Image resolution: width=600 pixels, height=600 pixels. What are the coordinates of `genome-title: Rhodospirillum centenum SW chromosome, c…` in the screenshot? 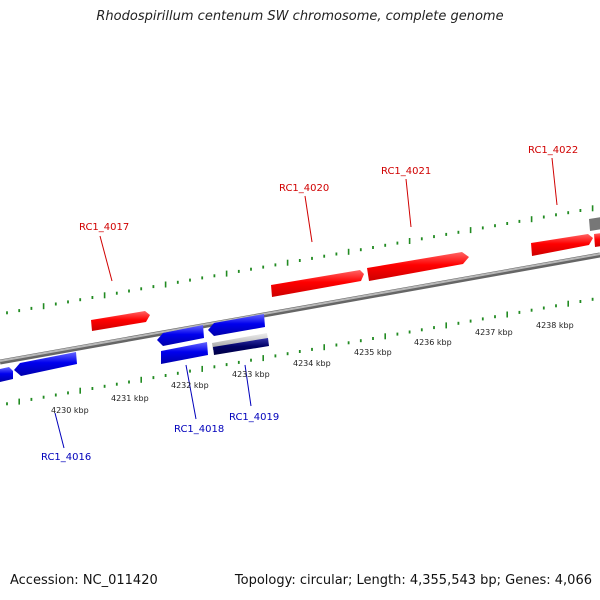 It's located at (300, 16).